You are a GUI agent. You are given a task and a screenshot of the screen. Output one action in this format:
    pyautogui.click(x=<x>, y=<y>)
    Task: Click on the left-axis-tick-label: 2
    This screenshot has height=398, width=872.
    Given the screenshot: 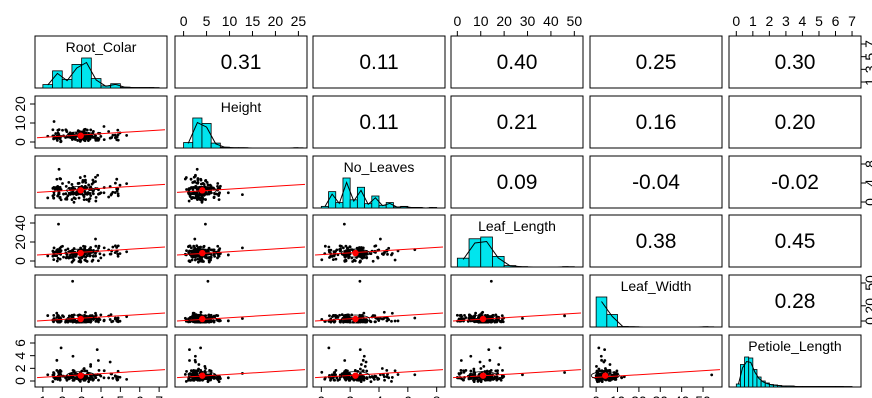 What is the action you would take?
    pyautogui.click(x=20, y=368)
    